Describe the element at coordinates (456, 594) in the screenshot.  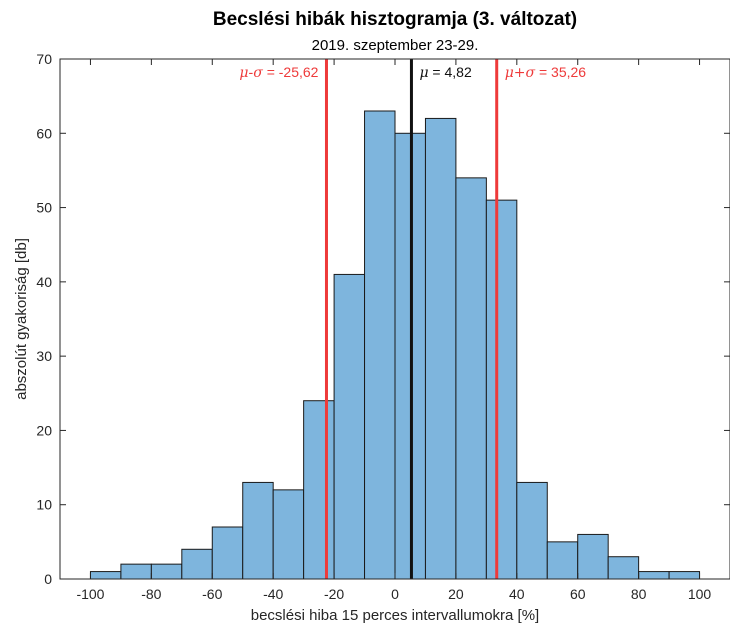
I see `x-tick-label: 20` at that location.